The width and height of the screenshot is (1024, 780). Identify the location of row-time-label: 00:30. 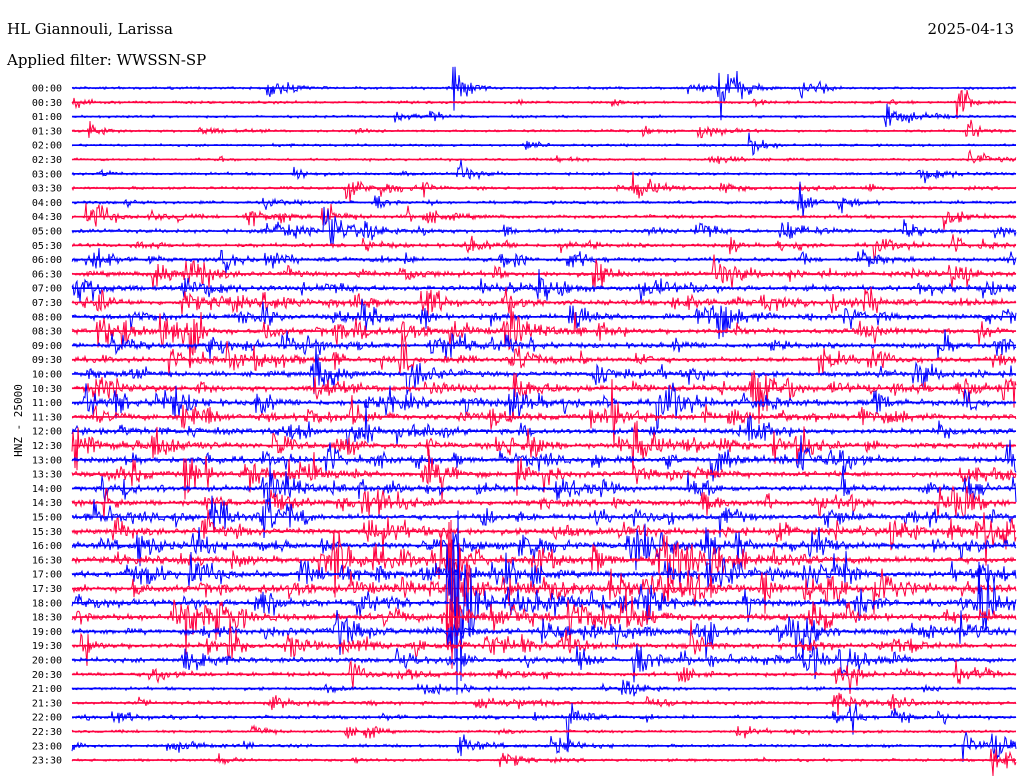
(47, 103).